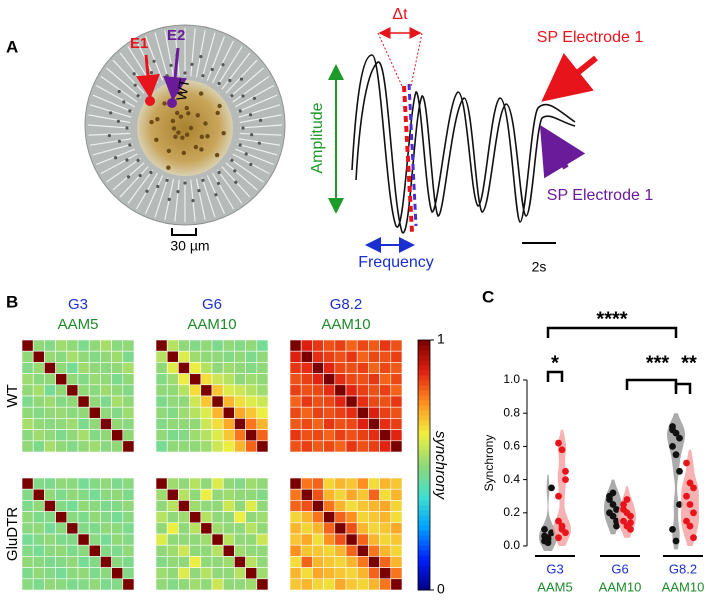 The image size is (708, 603). What do you see at coordinates (12, 534) in the screenshot?
I see `row-label: GluDTR` at bounding box center [12, 534].